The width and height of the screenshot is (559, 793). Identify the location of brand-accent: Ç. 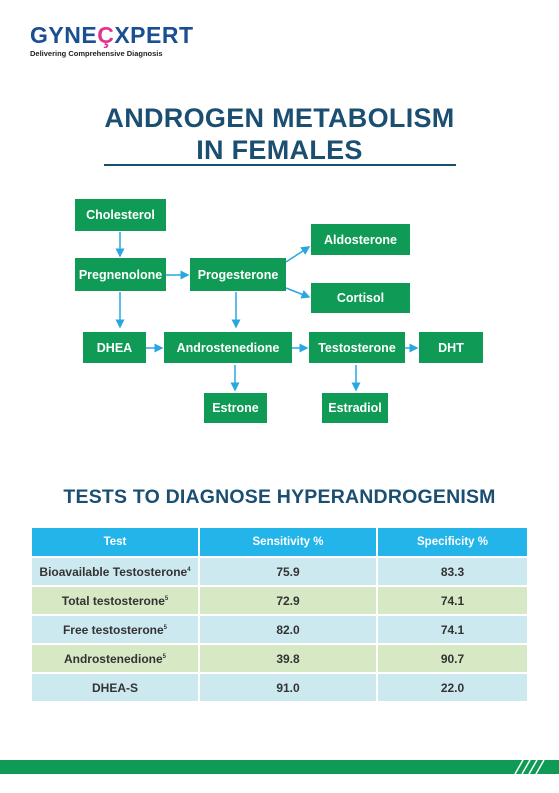
(106, 35).